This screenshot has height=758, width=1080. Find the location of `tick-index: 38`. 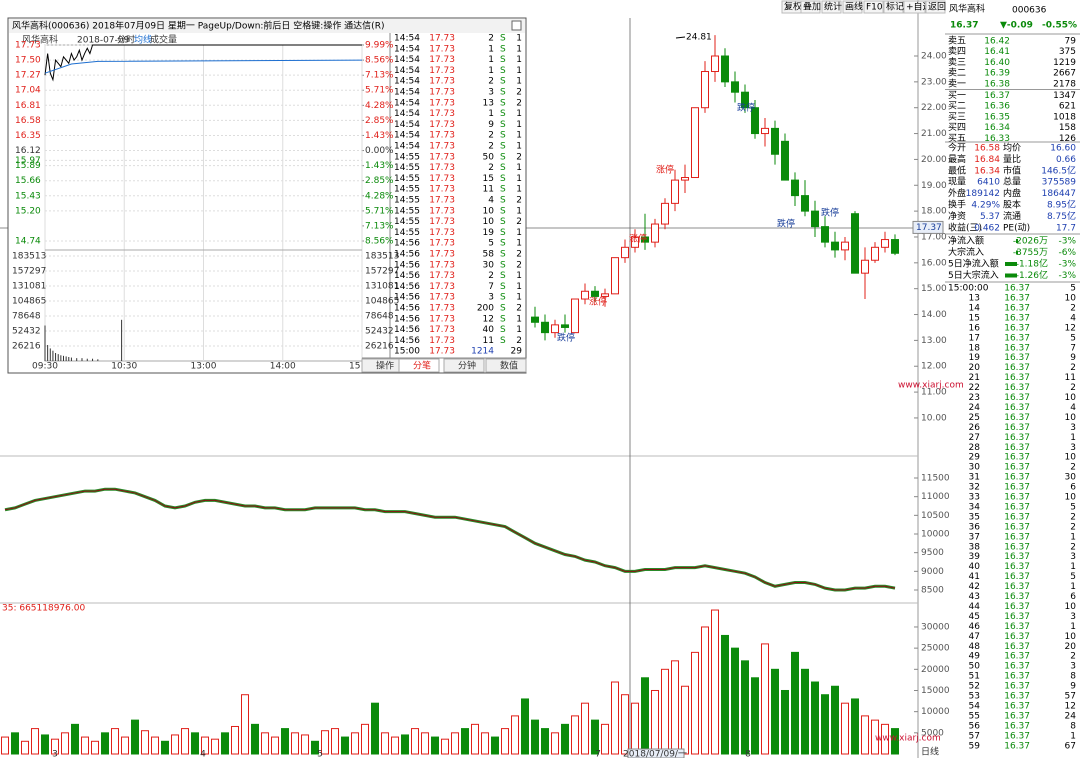

tick-index: 38 is located at coordinates (975, 547).